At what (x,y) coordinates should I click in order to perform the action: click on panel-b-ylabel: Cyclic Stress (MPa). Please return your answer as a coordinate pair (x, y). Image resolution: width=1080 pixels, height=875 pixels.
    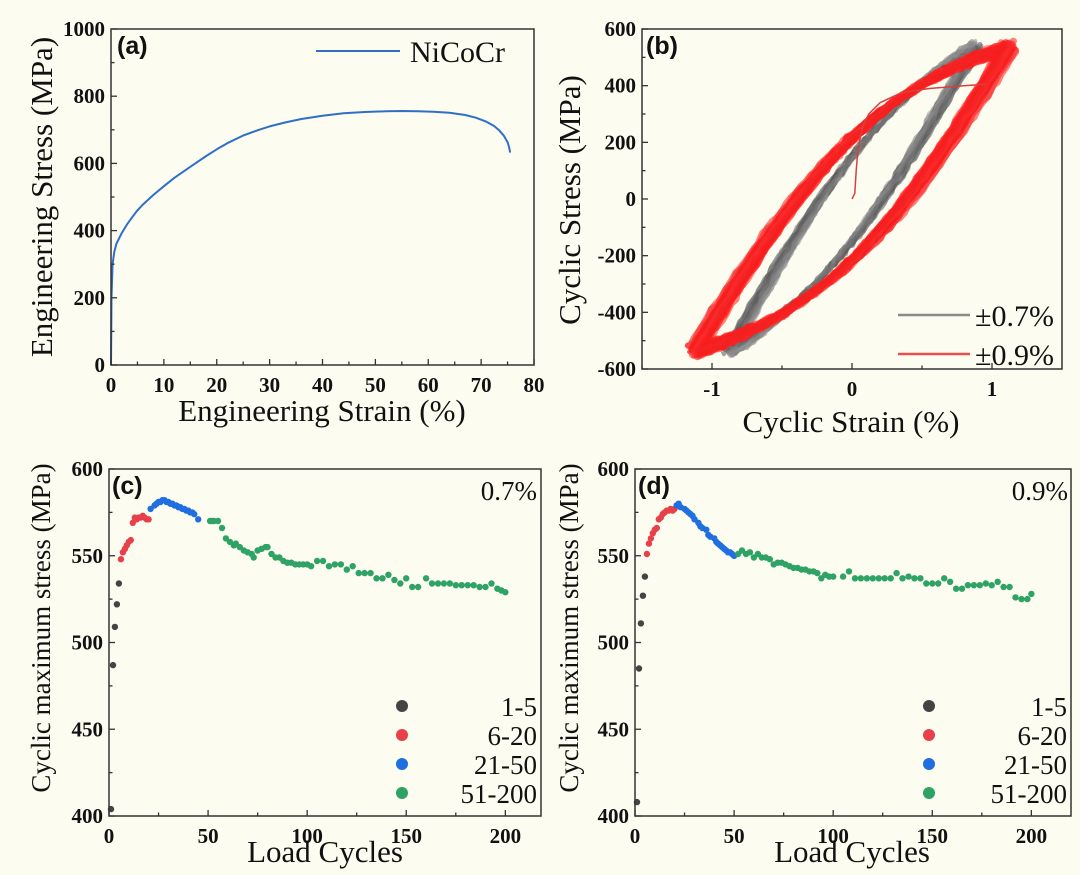
    Looking at the image, I should click on (569, 200).